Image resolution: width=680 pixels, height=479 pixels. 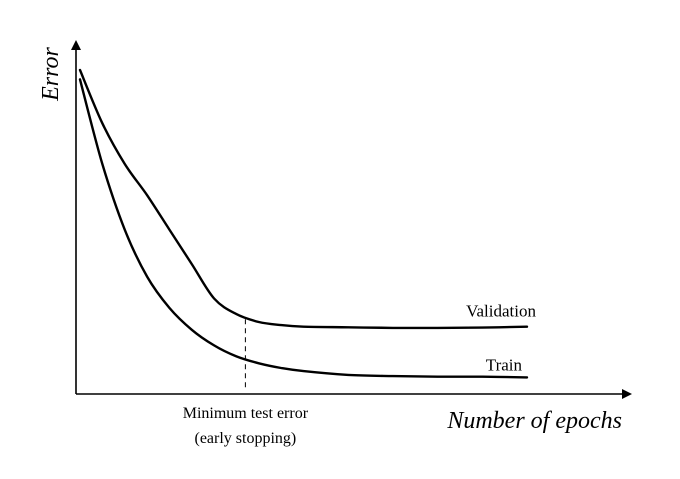 What do you see at coordinates (246, 438) in the screenshot?
I see `annotation-line-2: (early stopping)` at bounding box center [246, 438].